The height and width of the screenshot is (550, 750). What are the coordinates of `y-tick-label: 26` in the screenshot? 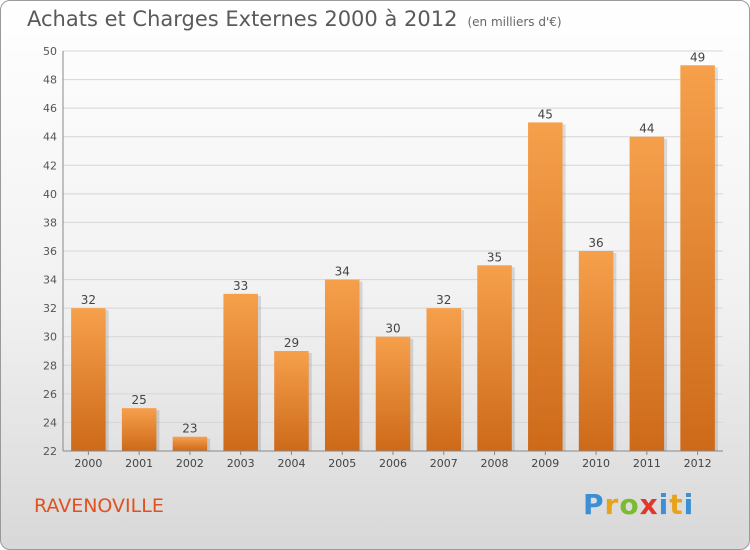 It's located at (50, 394).